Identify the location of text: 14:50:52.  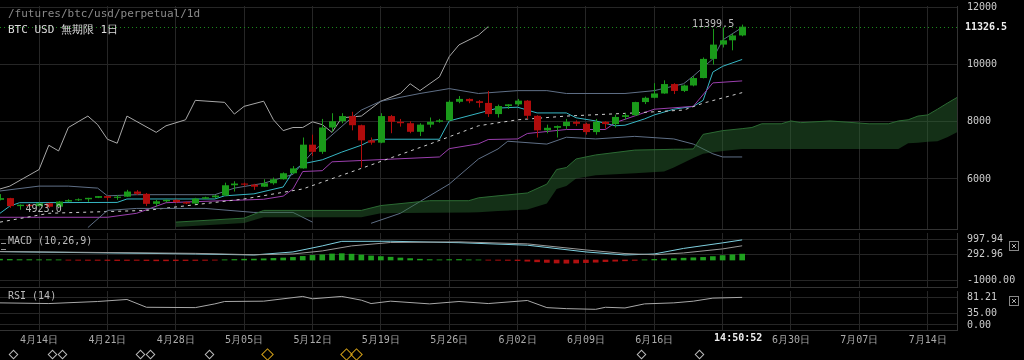
(738, 337).